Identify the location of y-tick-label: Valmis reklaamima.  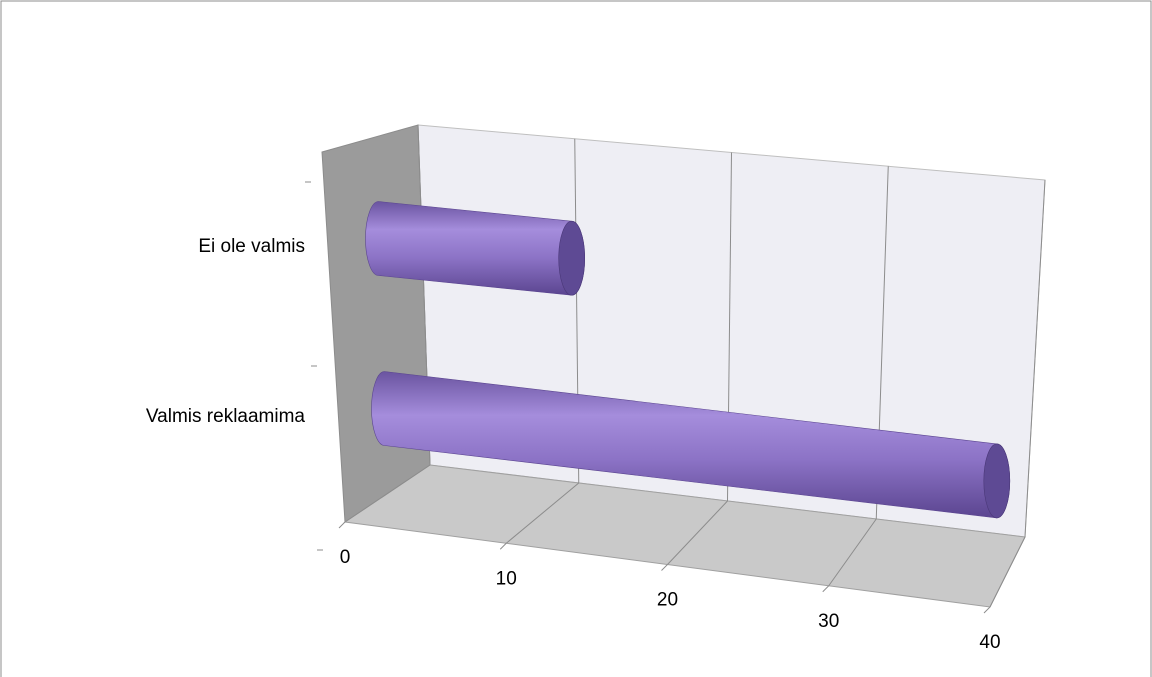
(226, 416).